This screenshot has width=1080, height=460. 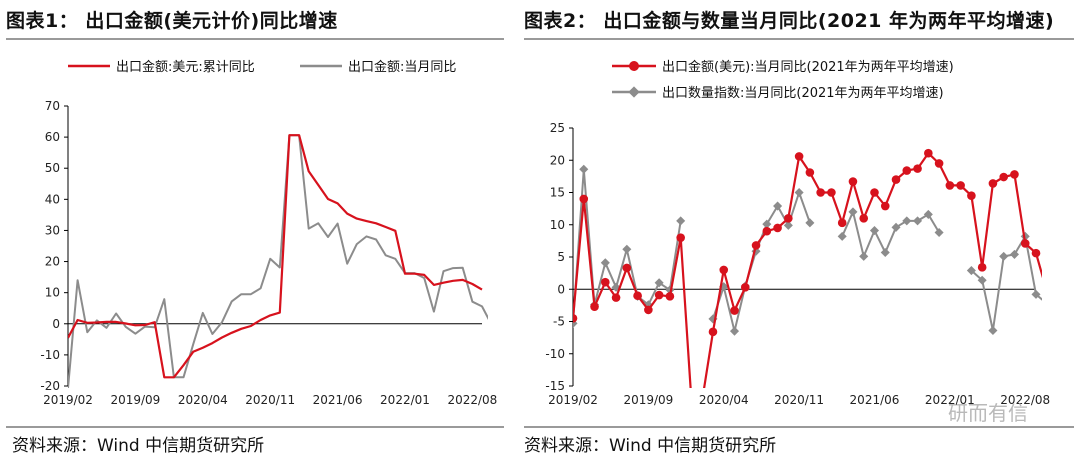 I want to click on legend-marker-value, so click(x=634, y=66).